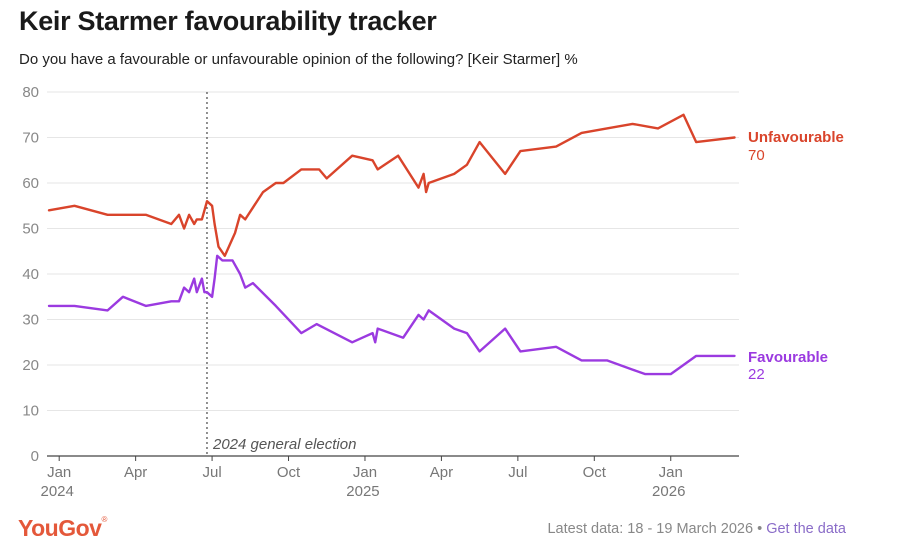 The image size is (900, 552). I want to click on x-tick-year: 2025, so click(362, 491).